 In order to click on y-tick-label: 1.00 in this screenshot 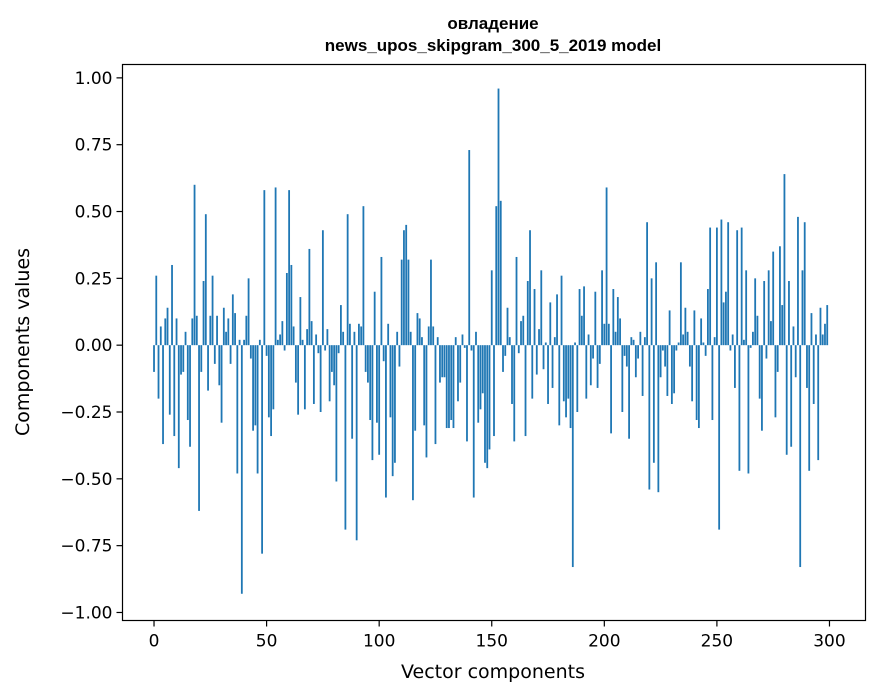, I will do `click(94, 79)`.